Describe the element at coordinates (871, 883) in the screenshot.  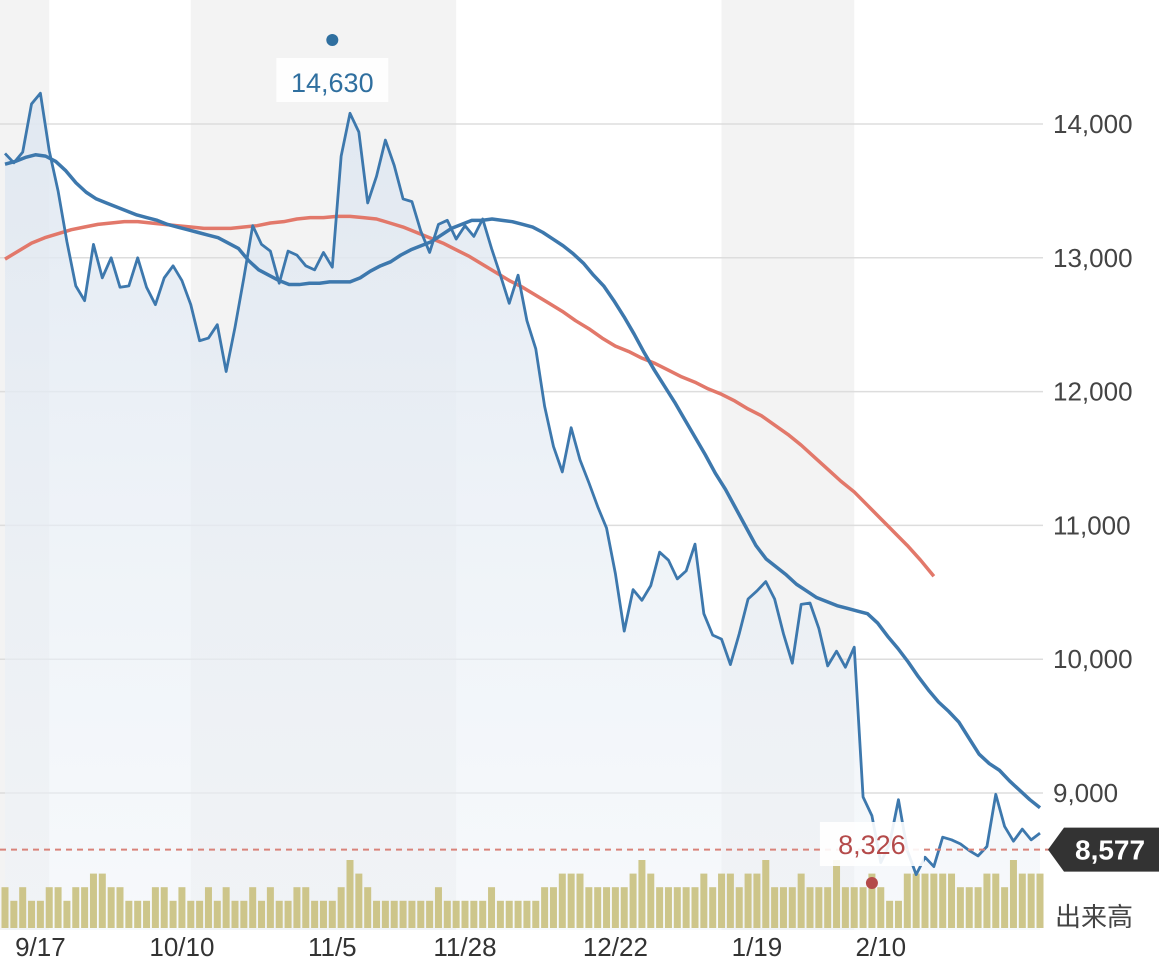
I see `low-marker` at that location.